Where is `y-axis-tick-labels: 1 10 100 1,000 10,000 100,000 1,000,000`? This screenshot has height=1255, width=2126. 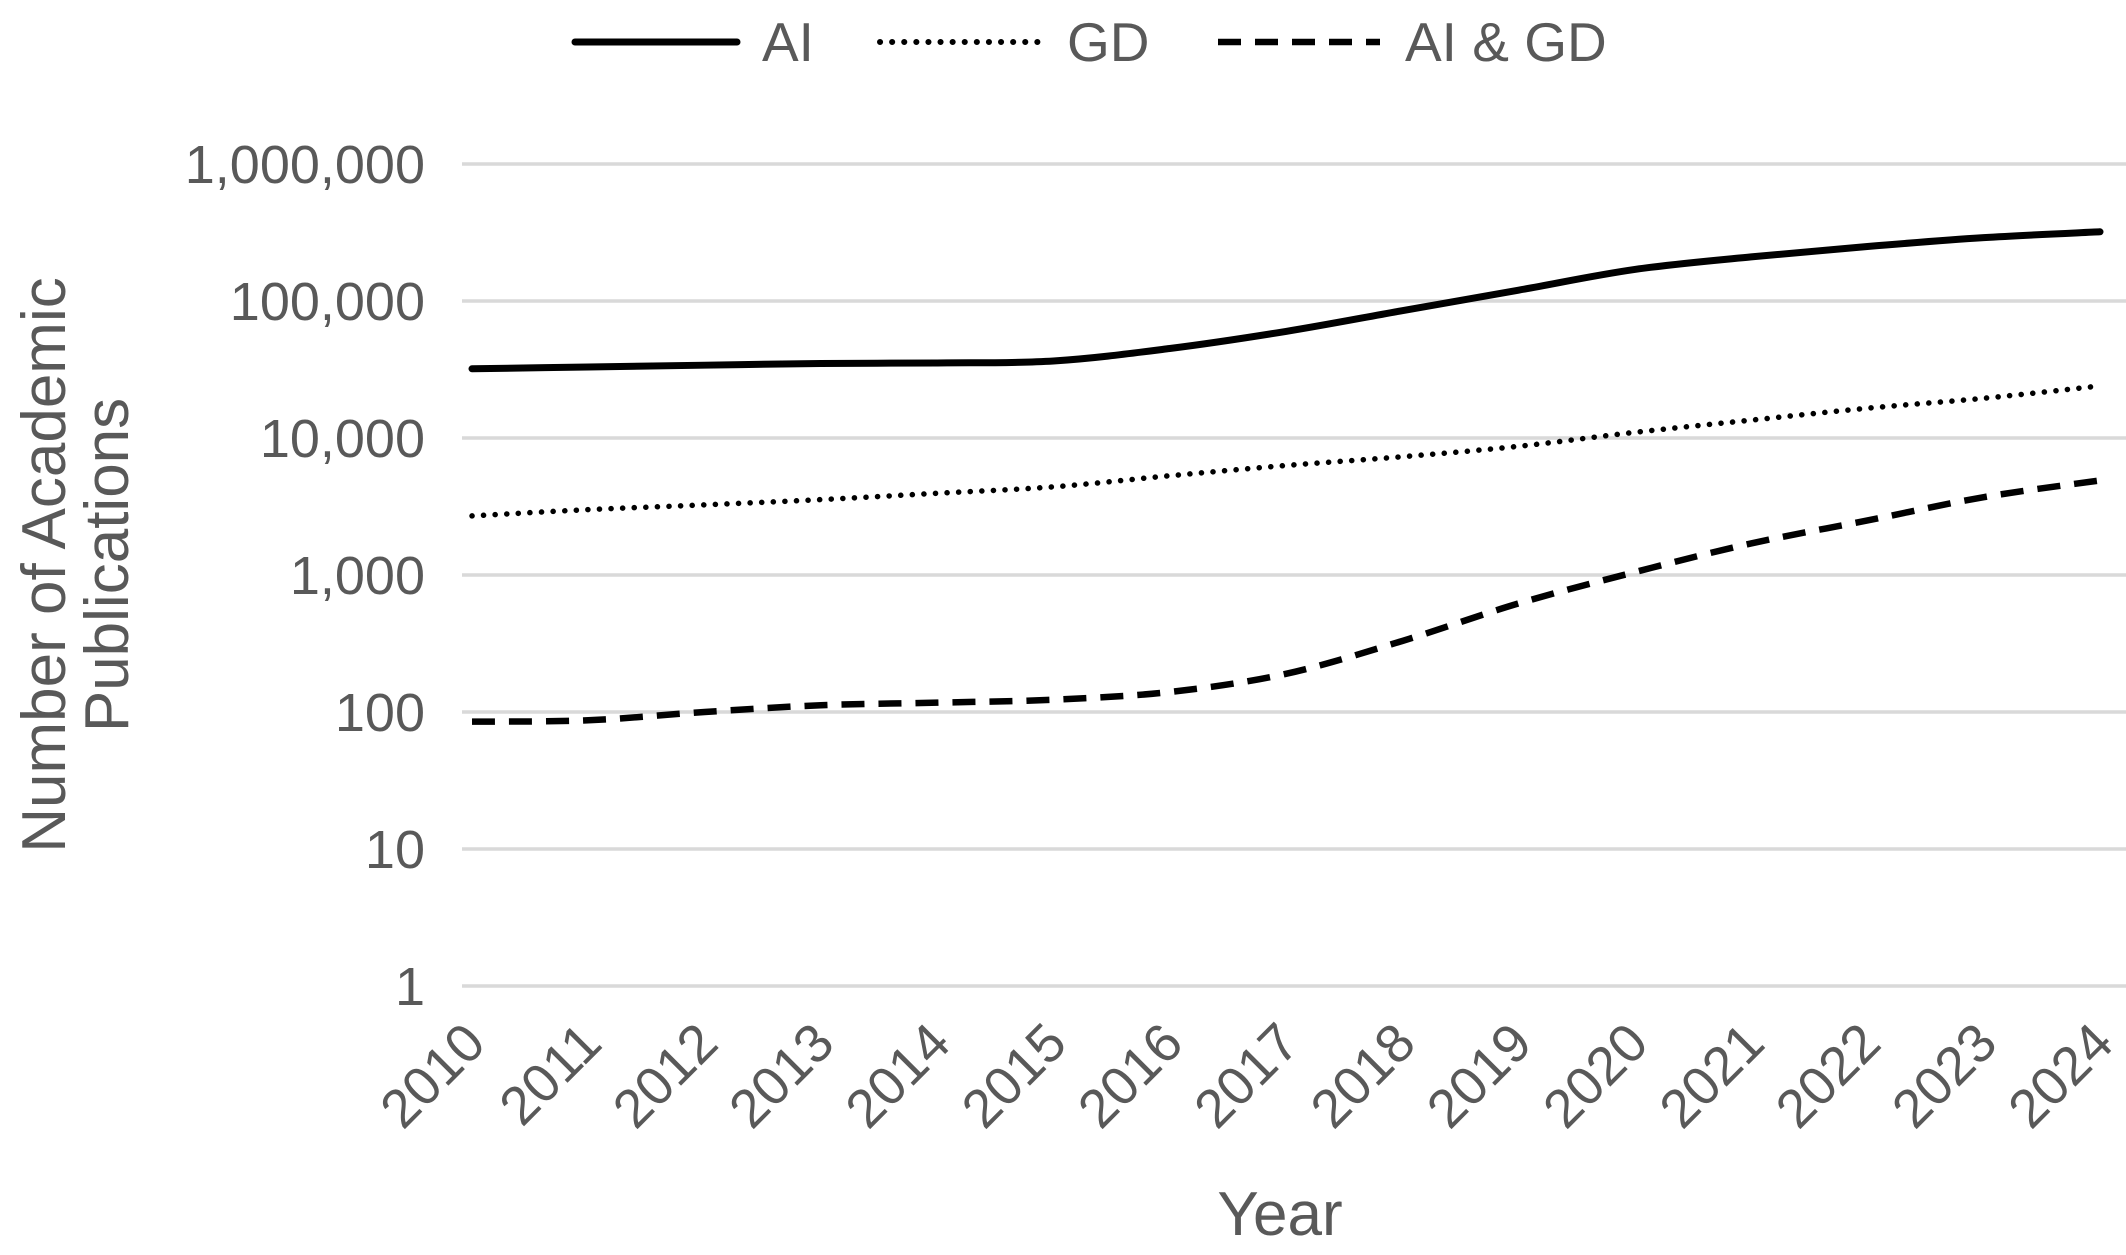 y-axis-tick-labels: 1 10 100 1,000 10,000 100,000 1,000,000 is located at coordinates (305, 576).